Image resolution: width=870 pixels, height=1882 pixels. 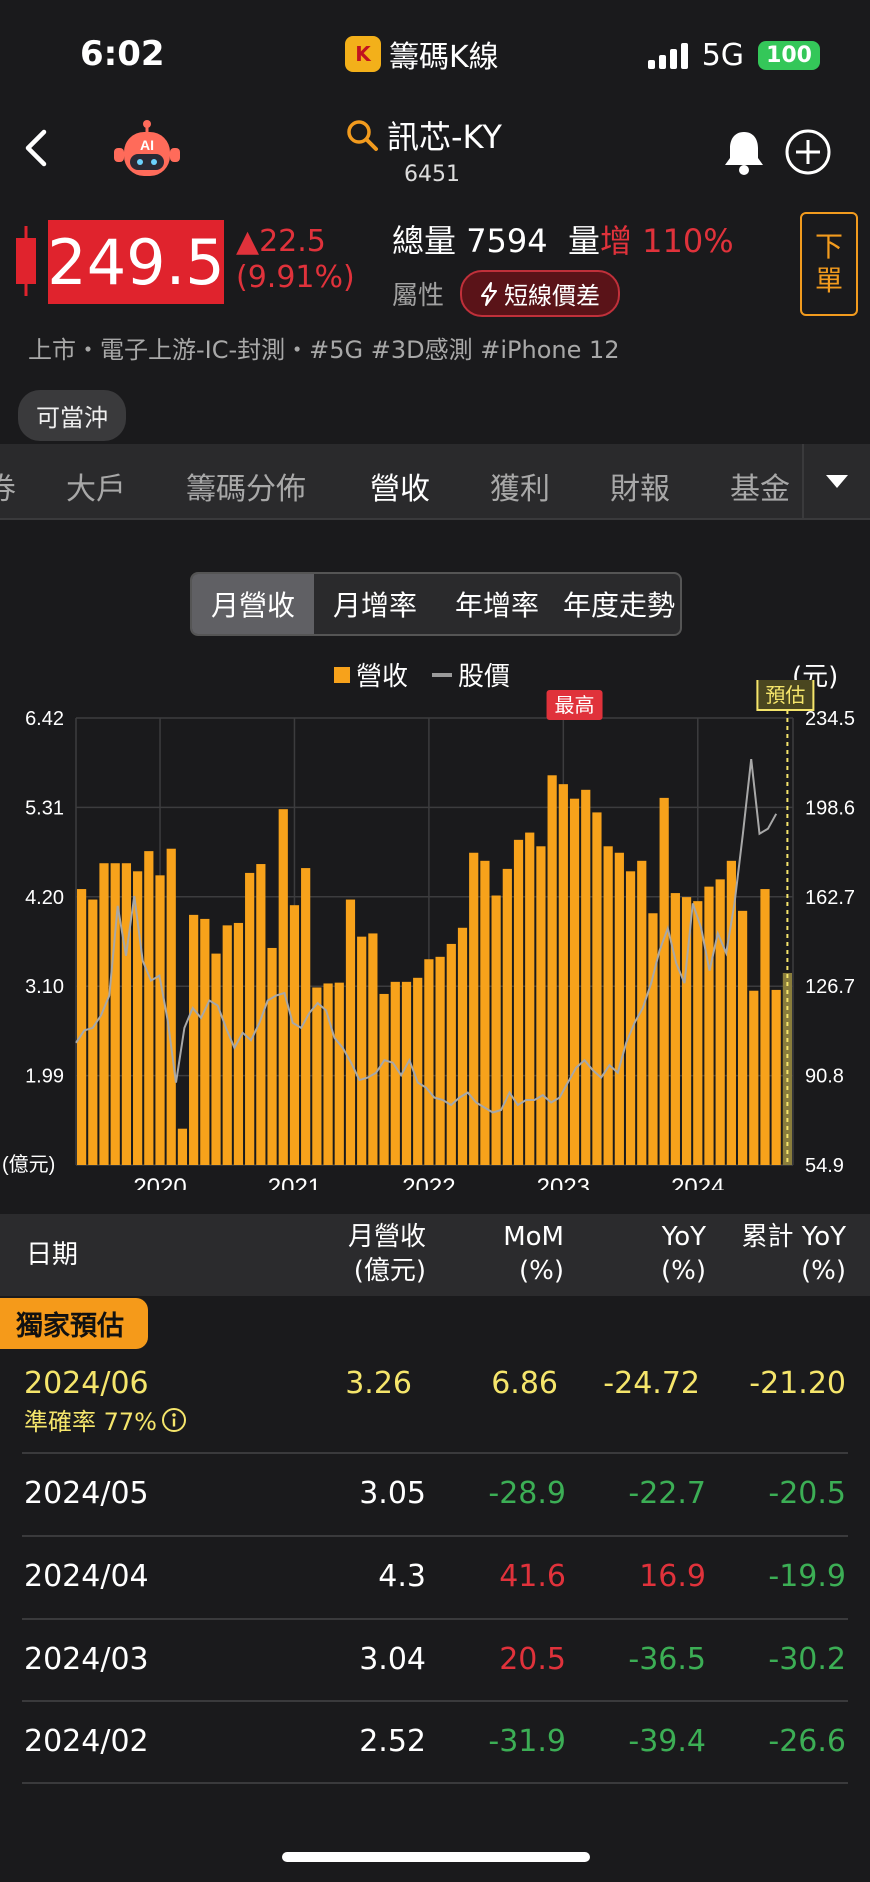 What do you see at coordinates (86, 1383) in the screenshot?
I see `row-date: 2024/06` at bounding box center [86, 1383].